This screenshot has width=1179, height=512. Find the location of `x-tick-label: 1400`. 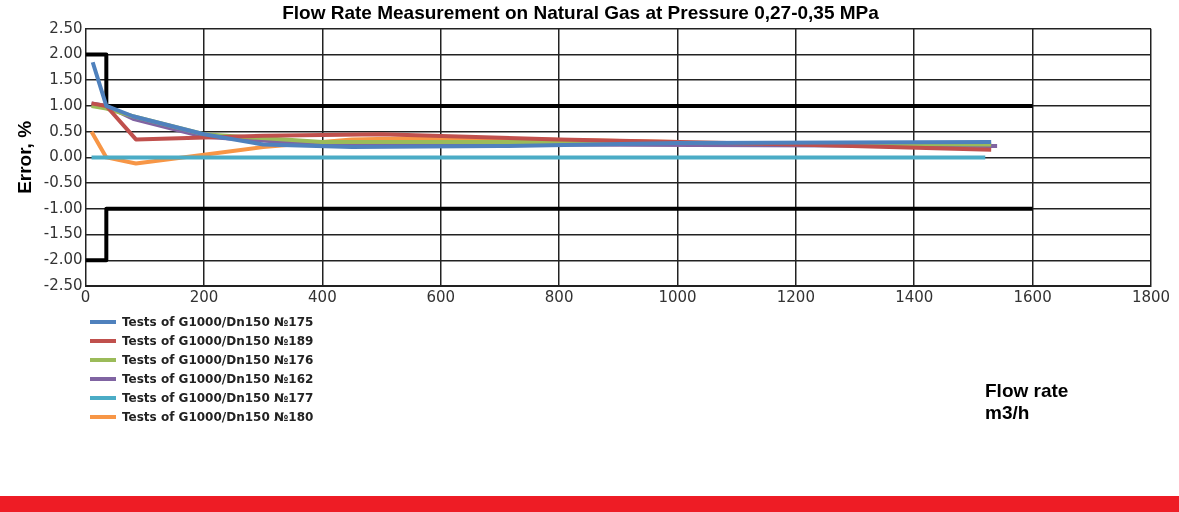

x-tick-label: 1400 is located at coordinates (914, 296).